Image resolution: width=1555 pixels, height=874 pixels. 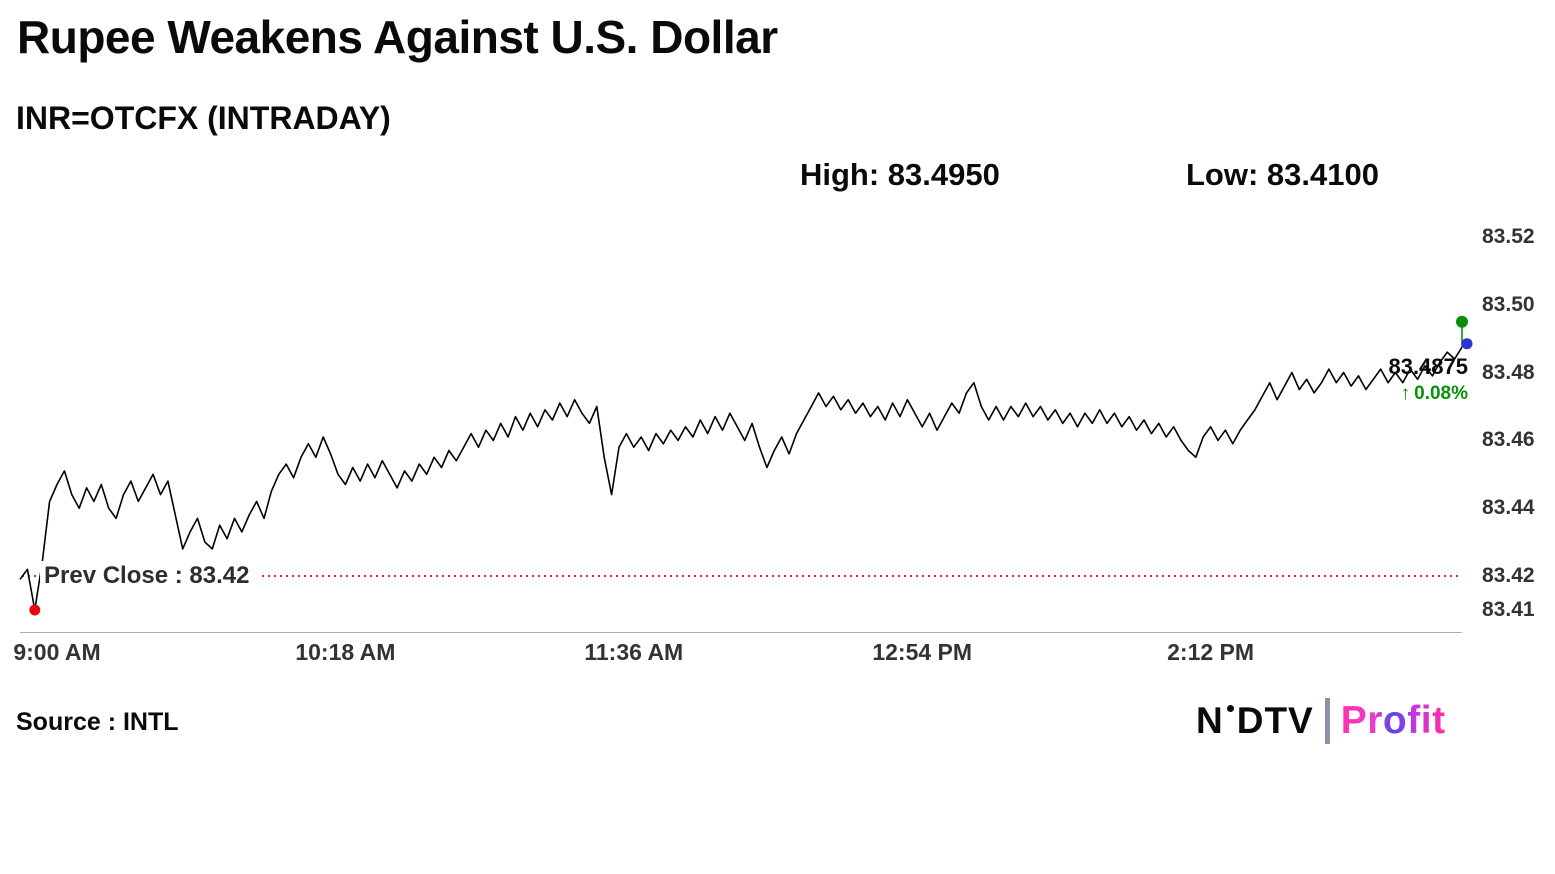 I want to click on ndtv-profit-logo: N DTV Profit, so click(x=1321, y=721).